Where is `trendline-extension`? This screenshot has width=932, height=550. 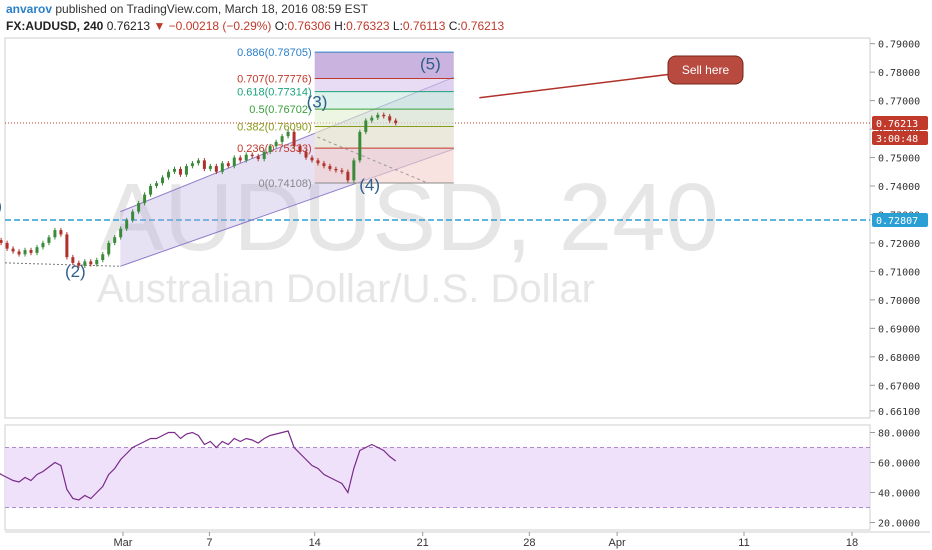 trendline-extension is located at coordinates (62, 264).